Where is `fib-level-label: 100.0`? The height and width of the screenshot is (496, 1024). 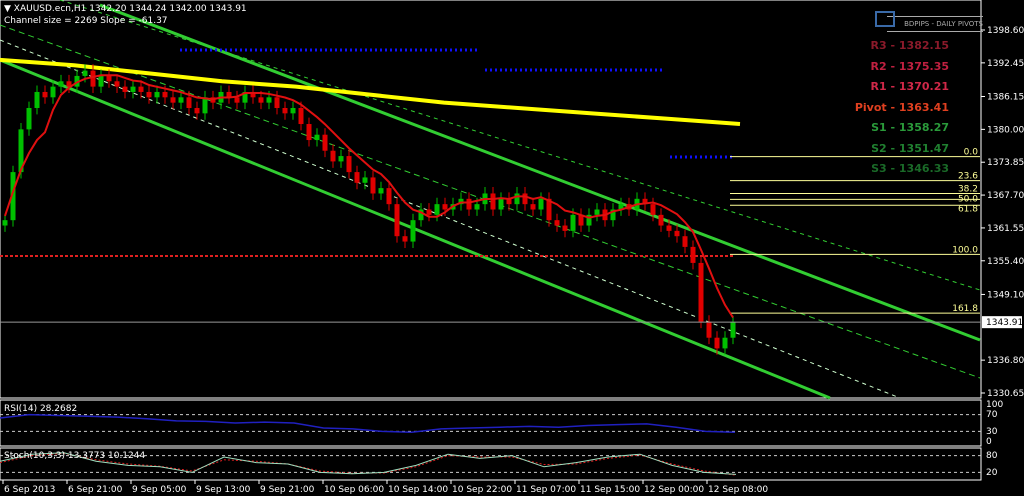 fib-level-label: 100.0 is located at coordinates (965, 250).